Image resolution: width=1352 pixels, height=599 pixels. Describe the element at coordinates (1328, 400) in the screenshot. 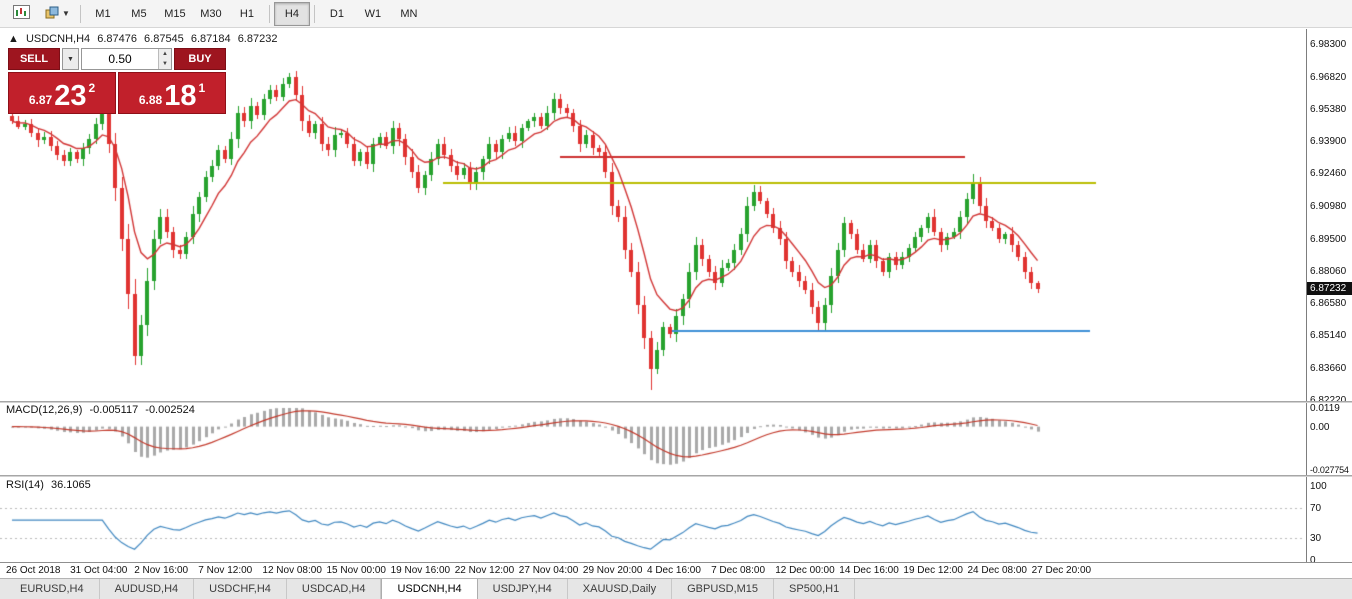

I see `axis-label: 6.82220` at that location.